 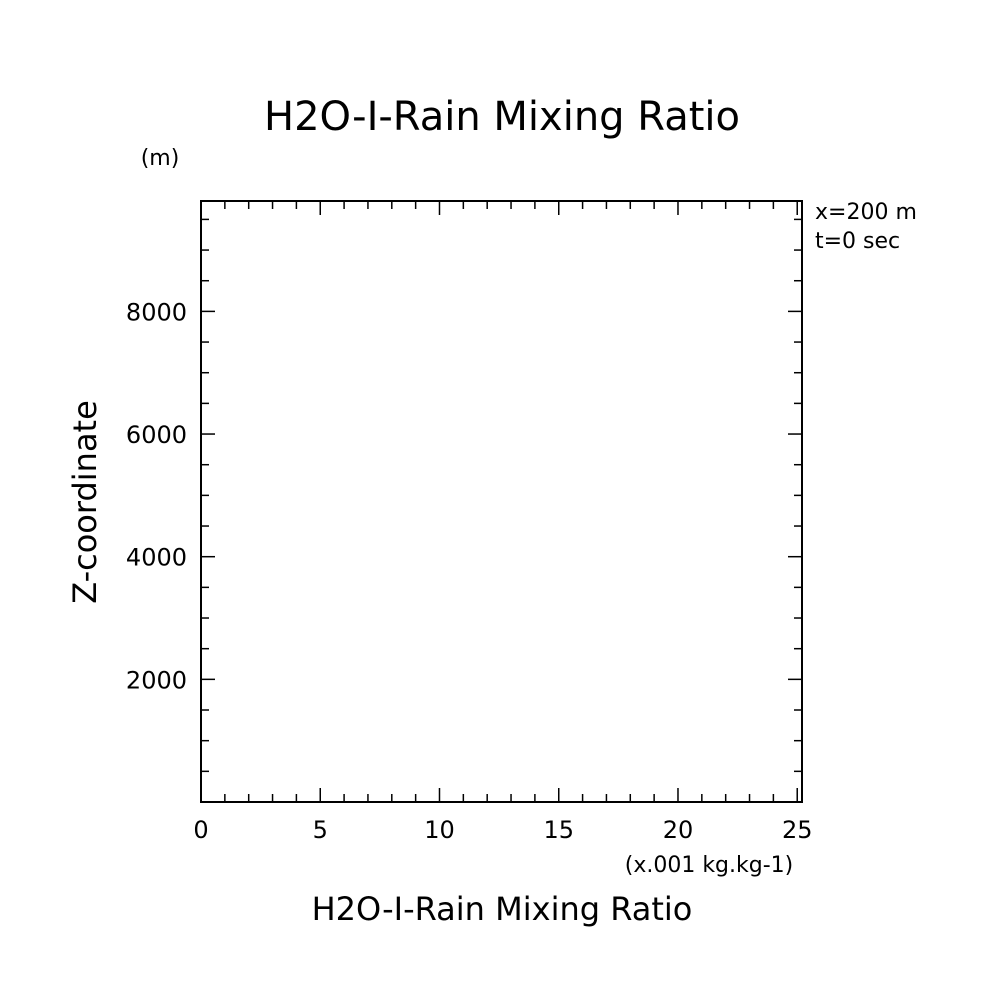 I want to click on y-axis-units: (m), so click(x=160, y=158).